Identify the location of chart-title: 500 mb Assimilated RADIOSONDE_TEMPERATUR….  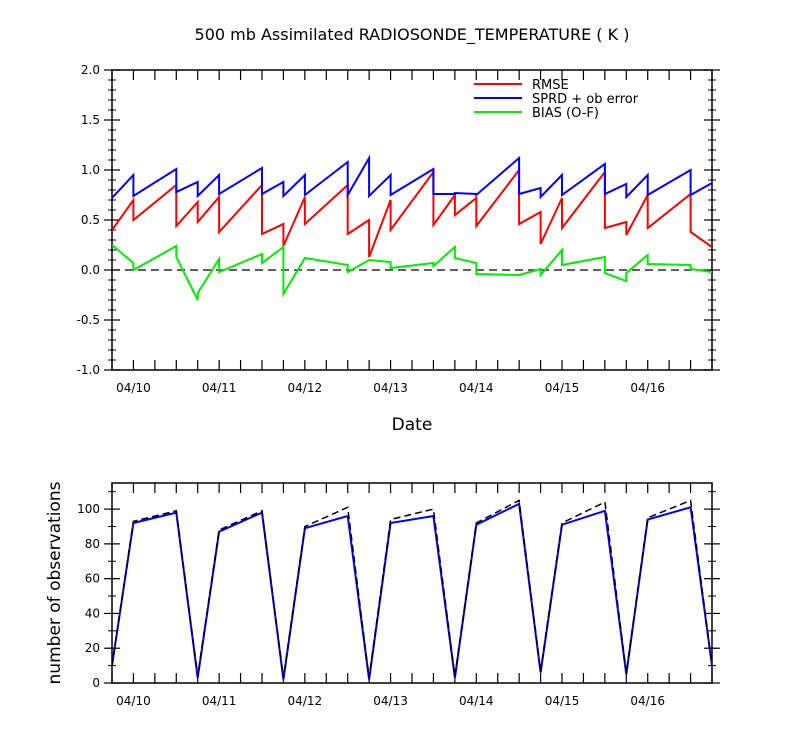
(412, 35).